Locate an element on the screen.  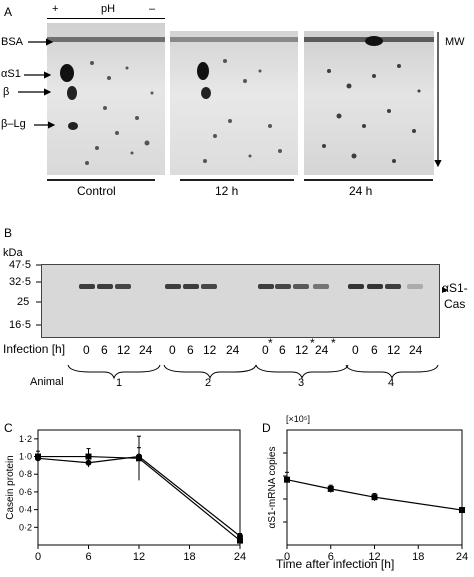
infection-label: Infection [h] is located at coordinates (34, 349).